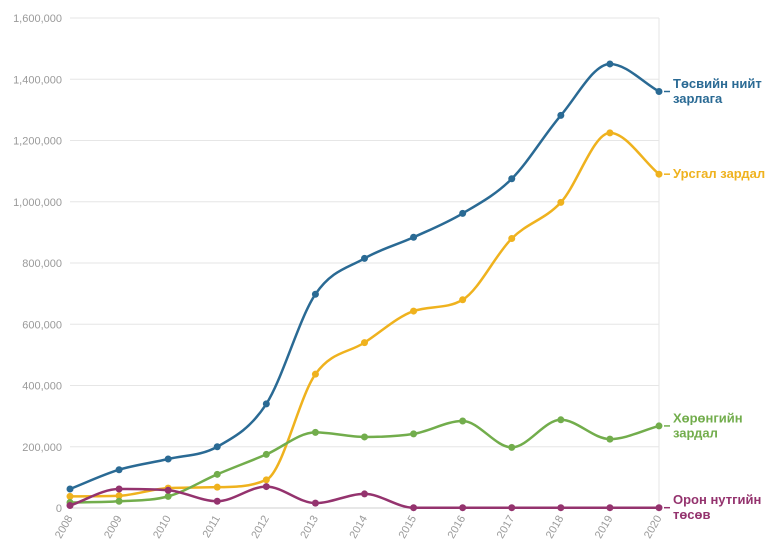 This screenshot has height=555, width=768. What do you see at coordinates (37, 142) in the screenshot?
I see `y-tick-label: 1,200,000` at bounding box center [37, 142].